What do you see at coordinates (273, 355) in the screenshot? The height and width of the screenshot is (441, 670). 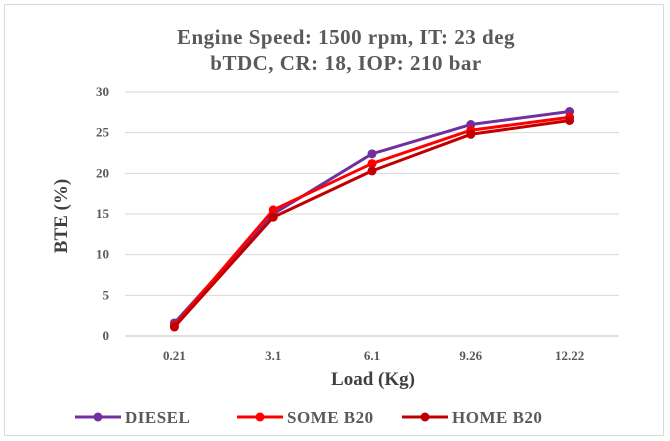 I see `x-tick-label: 3.1` at bounding box center [273, 355].